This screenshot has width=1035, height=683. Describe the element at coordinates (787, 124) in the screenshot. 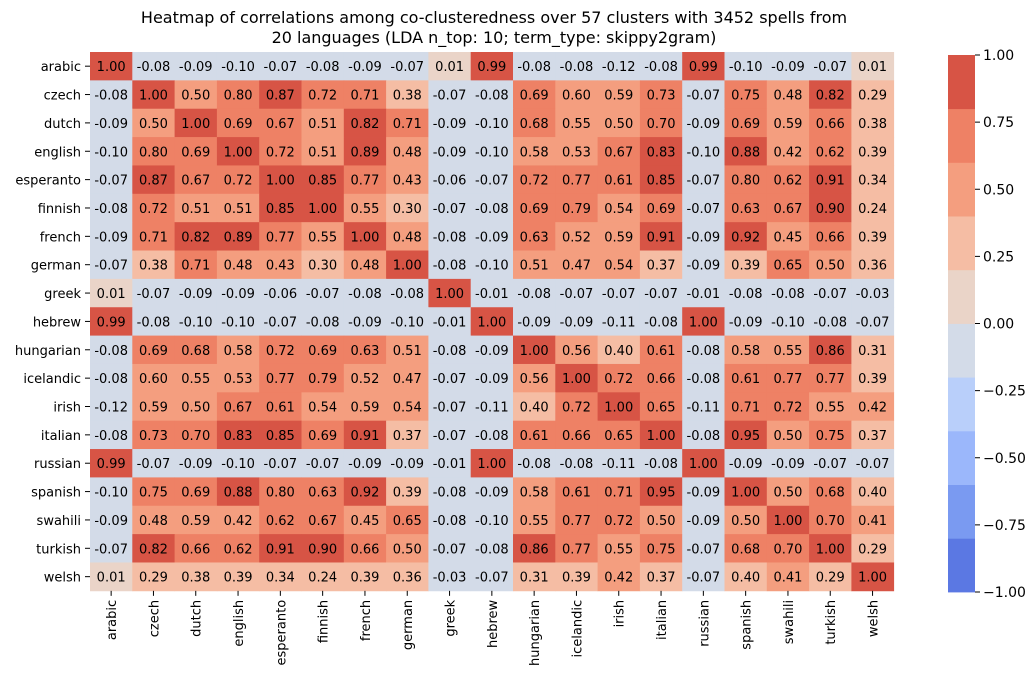

I see `heatmap-cell-label: 0.59` at that location.